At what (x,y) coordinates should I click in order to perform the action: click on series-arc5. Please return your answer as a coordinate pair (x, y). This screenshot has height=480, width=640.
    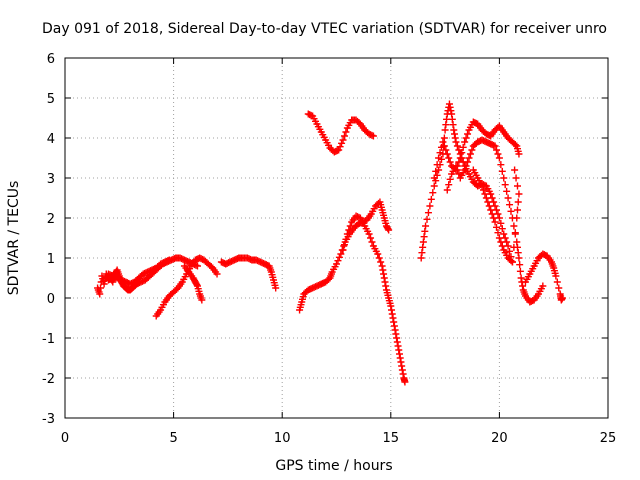
    Looking at the image, I should click on (248, 273).